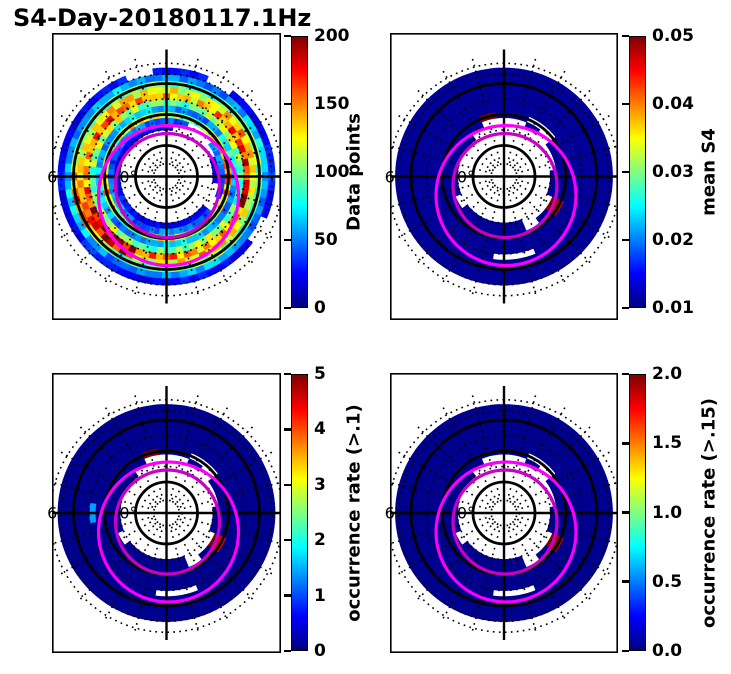  Describe the element at coordinates (332, 172) in the screenshot. I see `colorbar-tick-label: 100` at that location.